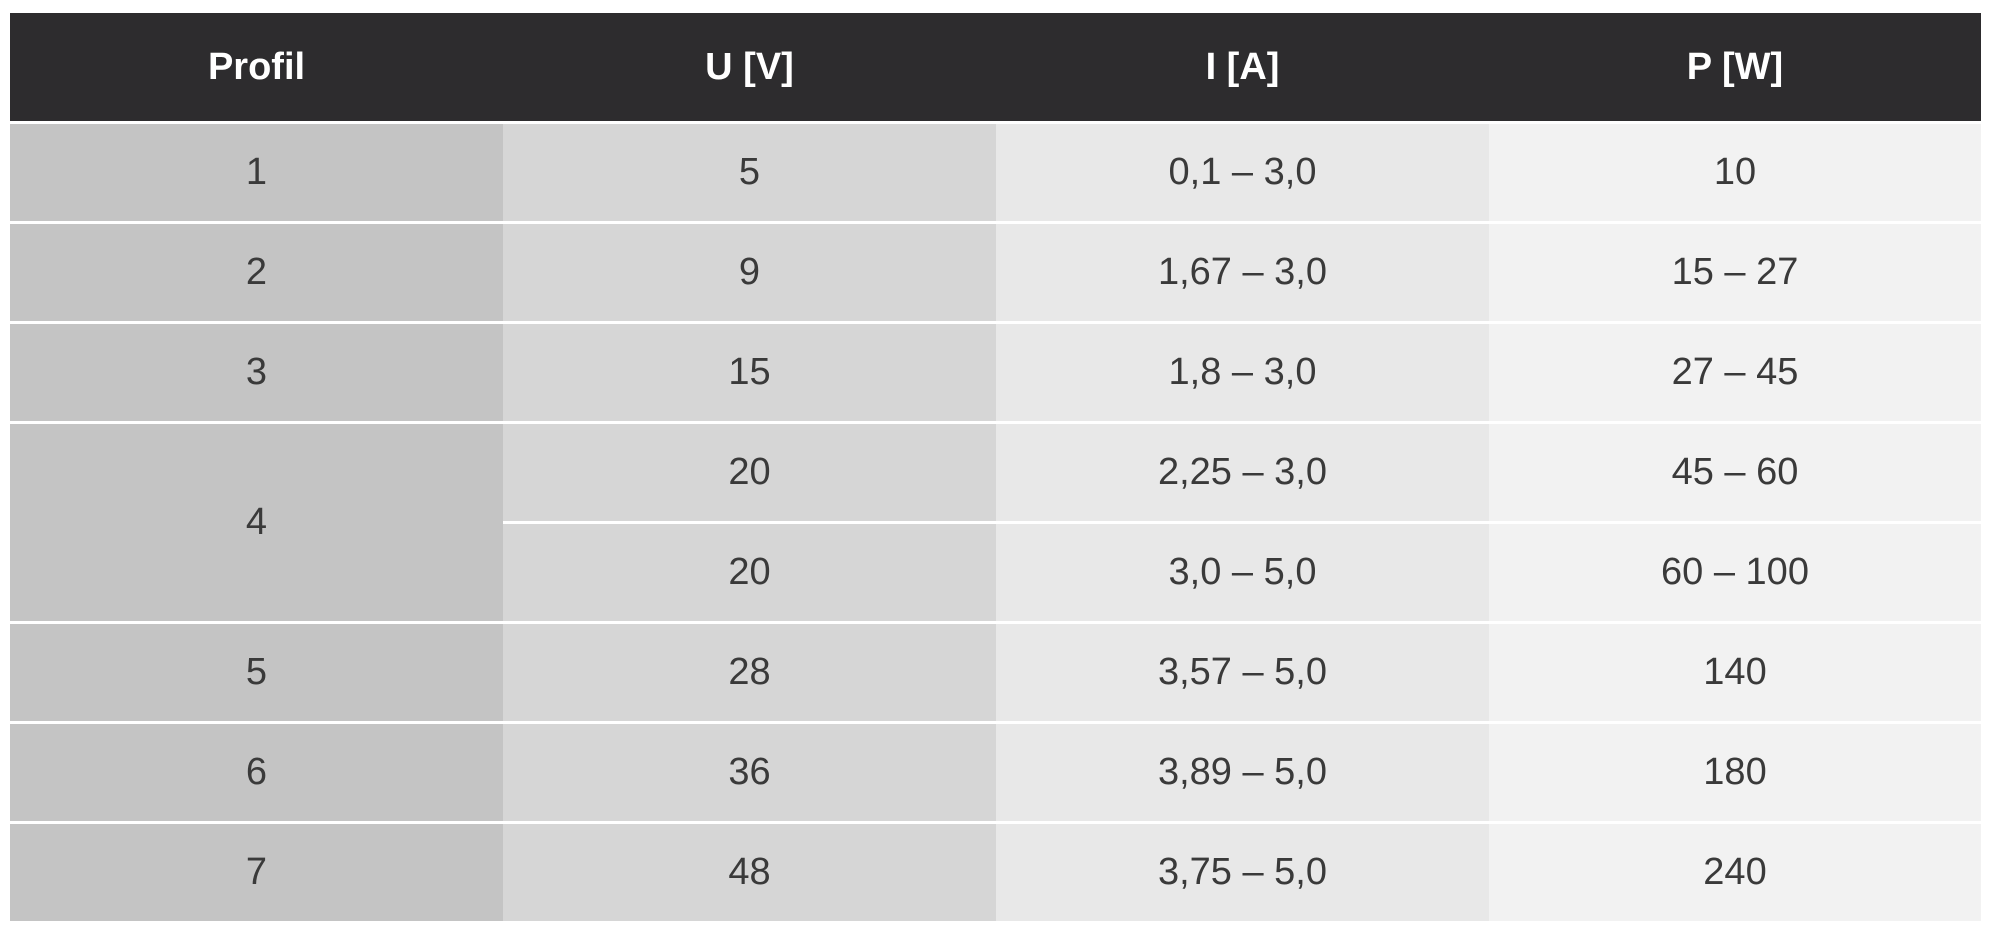 The height and width of the screenshot is (932, 1994). I want to click on header-cell: Profil, so click(256, 68).